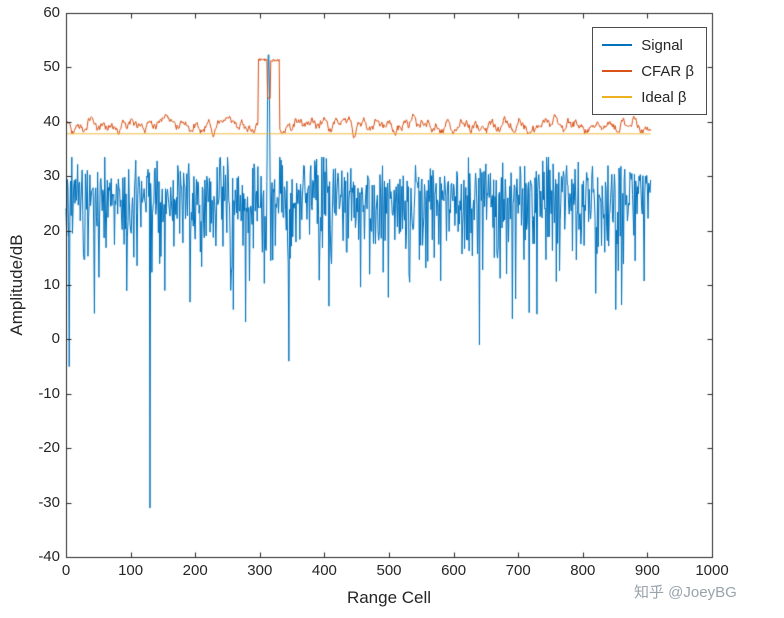 The height and width of the screenshot is (618, 784). I want to click on y-tick-label: 20, so click(51, 230).